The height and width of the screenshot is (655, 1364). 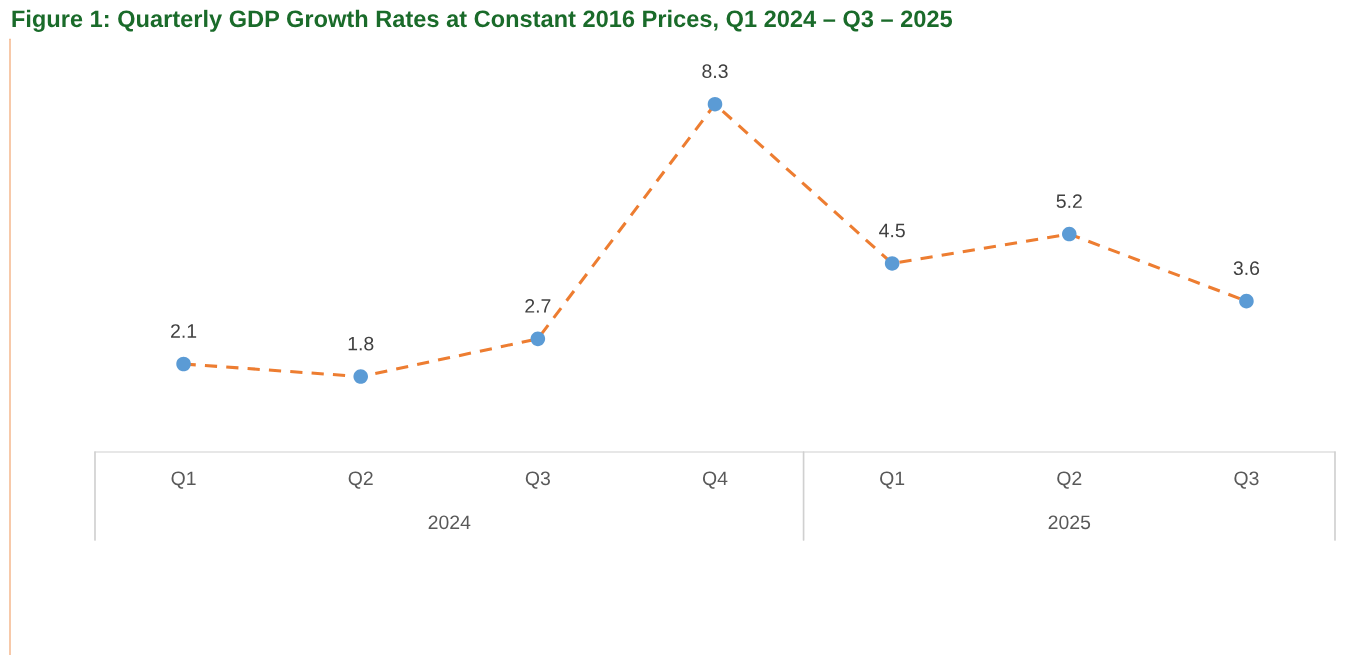 I want to click on data-label: 3.6, so click(x=1246, y=268).